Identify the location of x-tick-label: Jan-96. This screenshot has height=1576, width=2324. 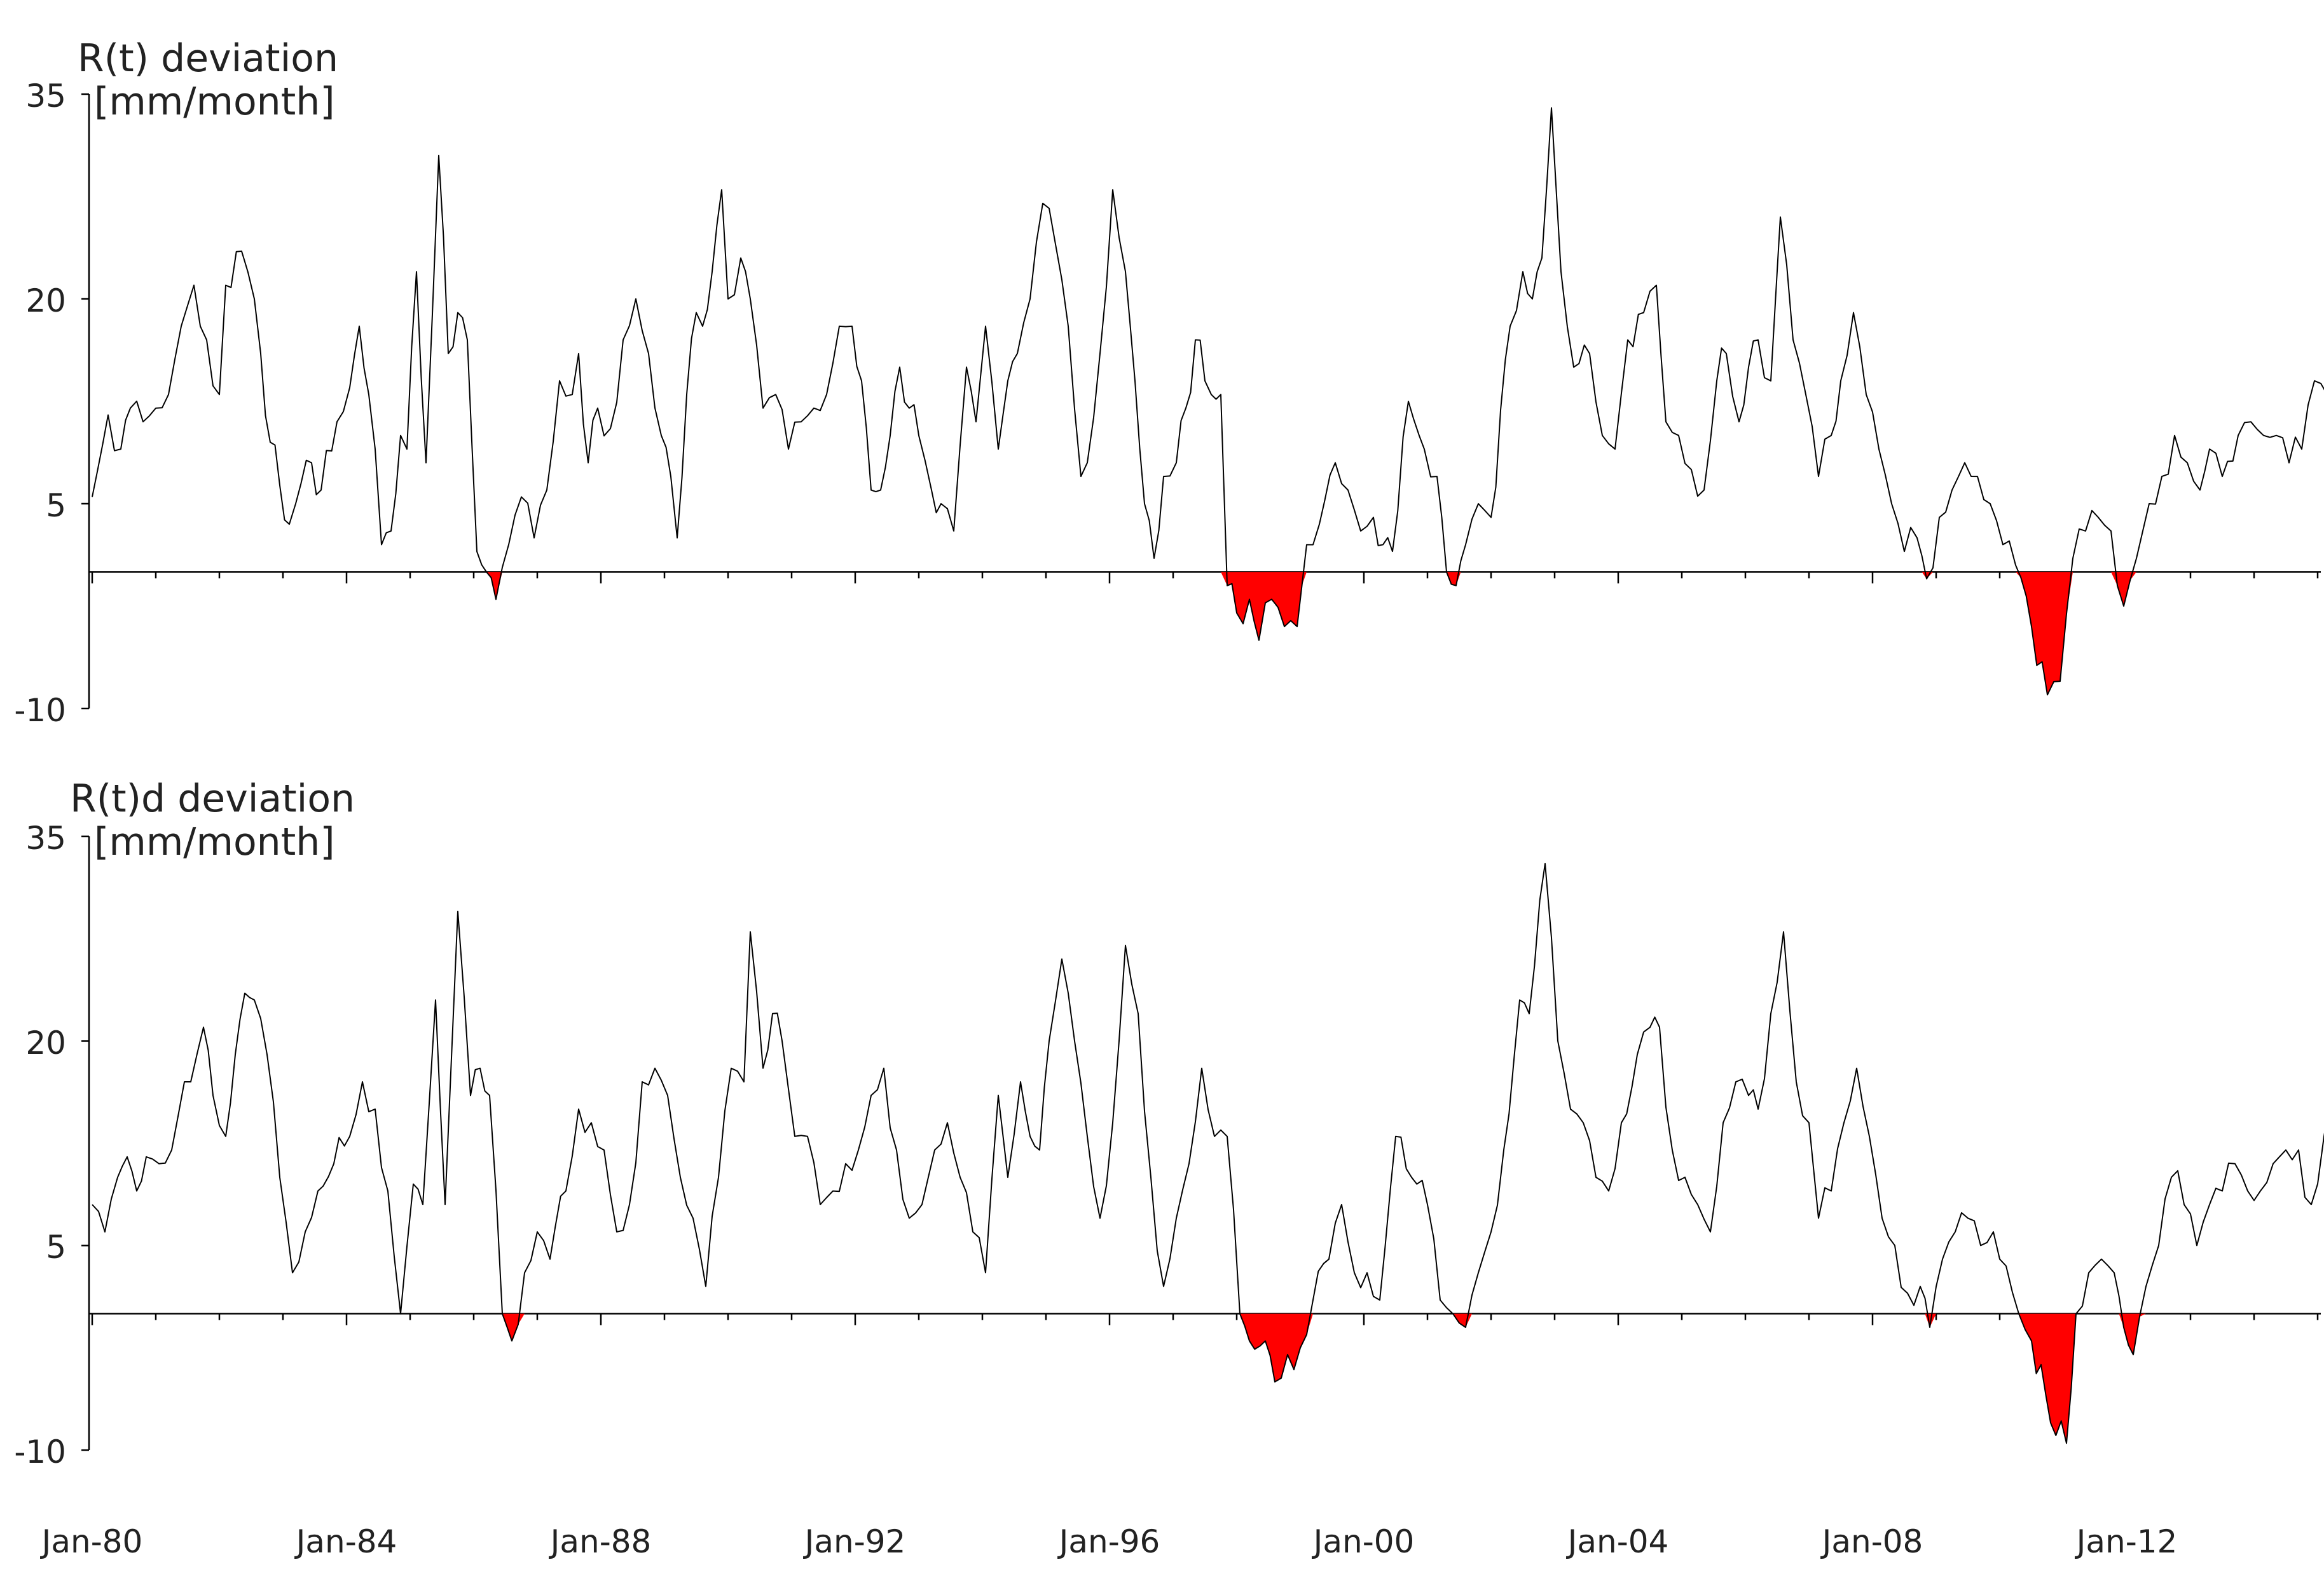
(1108, 1541).